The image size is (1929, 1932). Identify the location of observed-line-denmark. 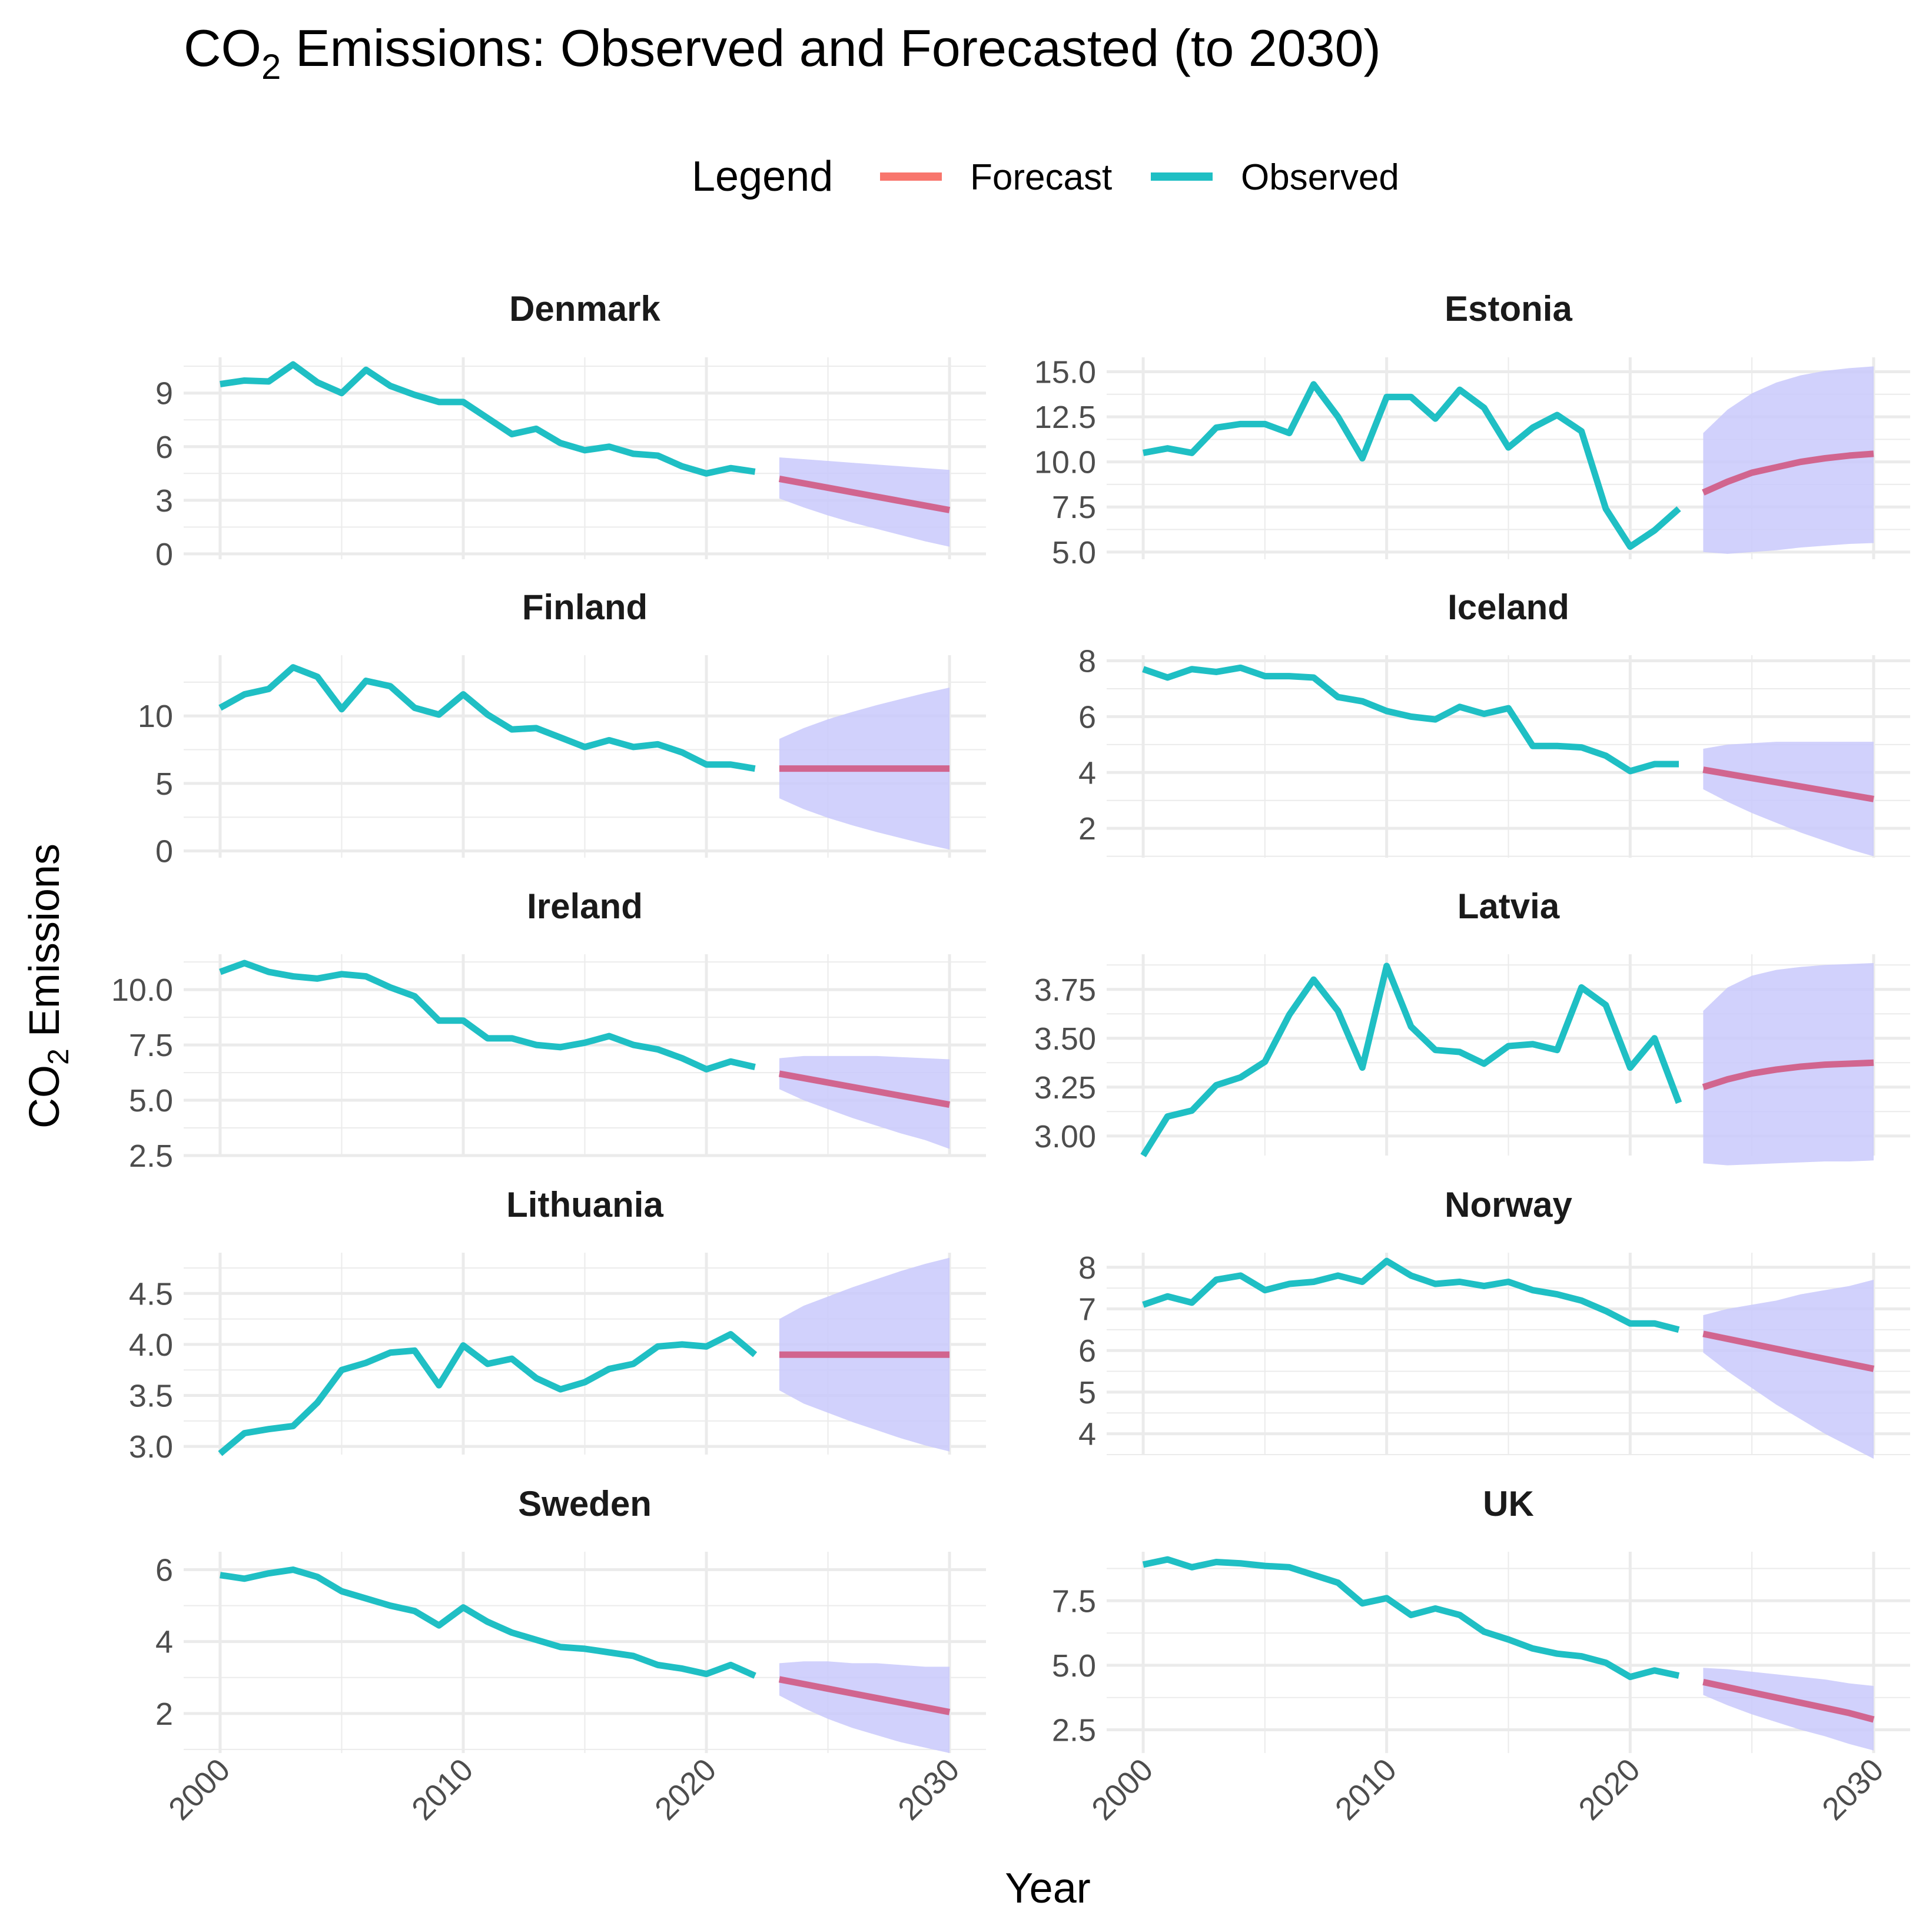
(488, 419).